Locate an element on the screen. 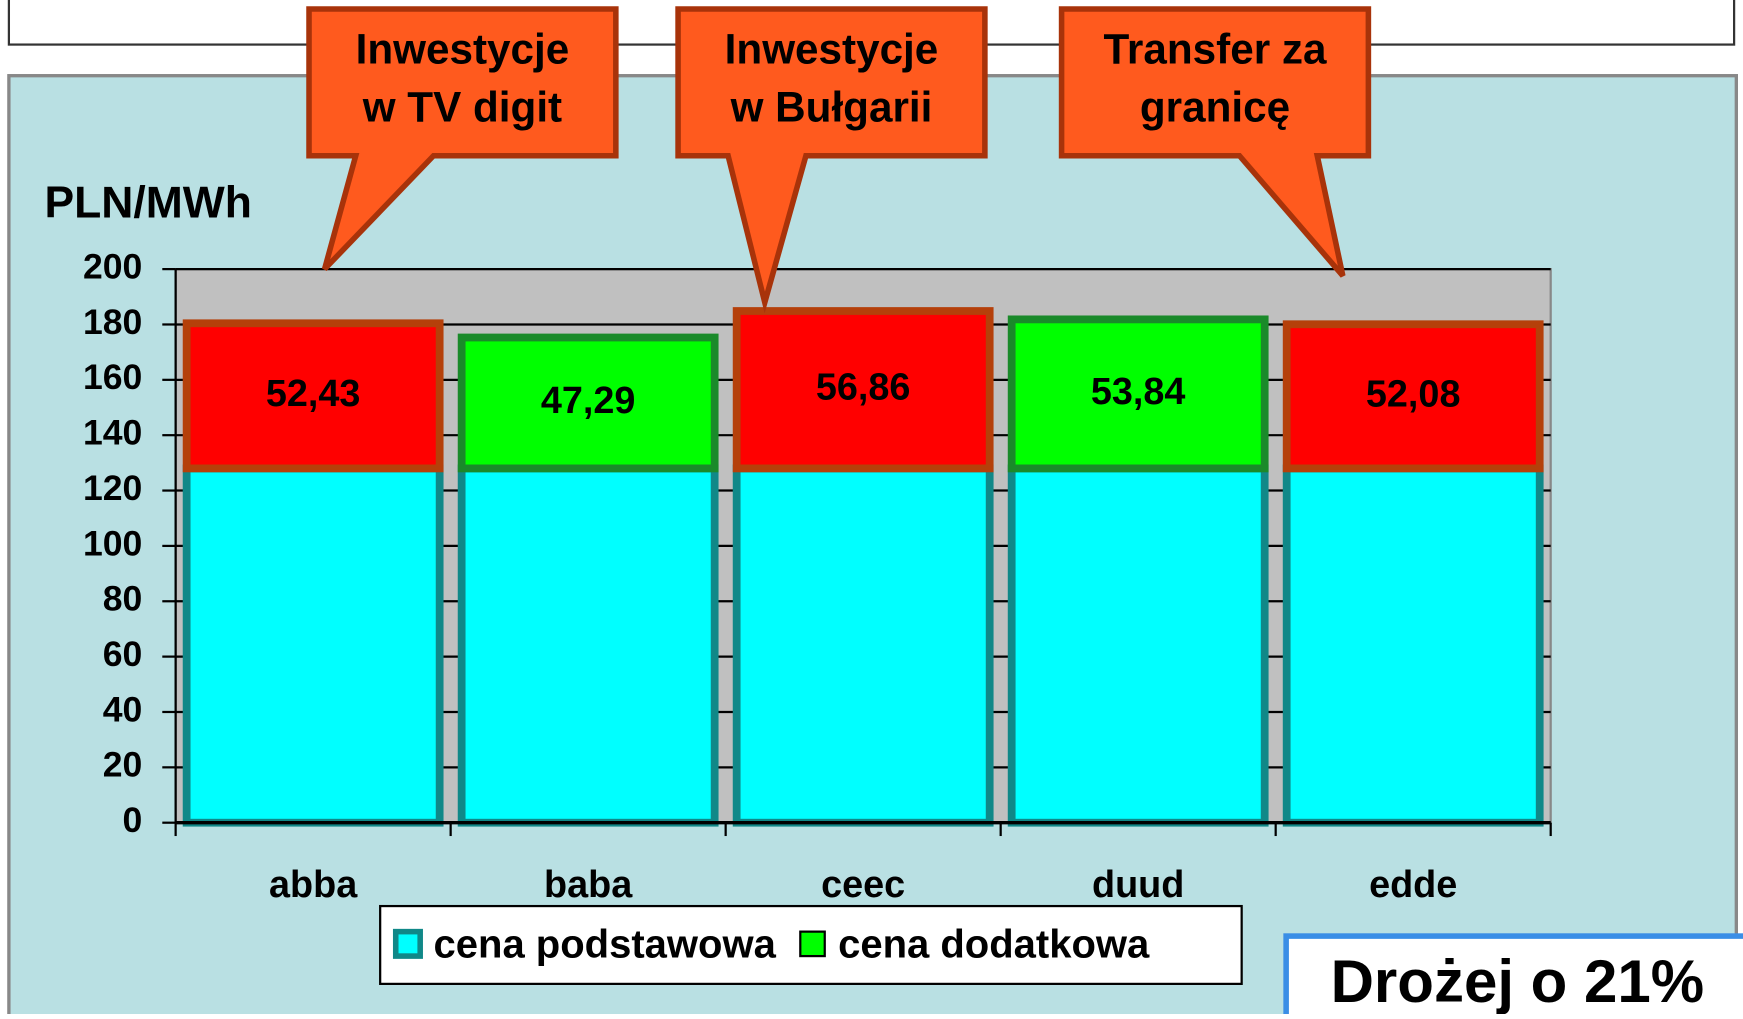  x-tick-label: abba is located at coordinates (313, 885).